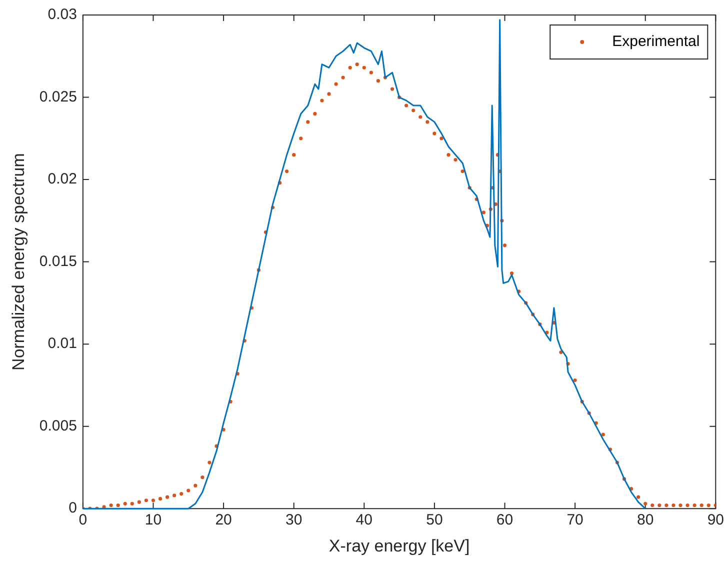 Image resolution: width=727 pixels, height=561 pixels. What do you see at coordinates (72, 508) in the screenshot?
I see `y-tick-label: 0` at bounding box center [72, 508].